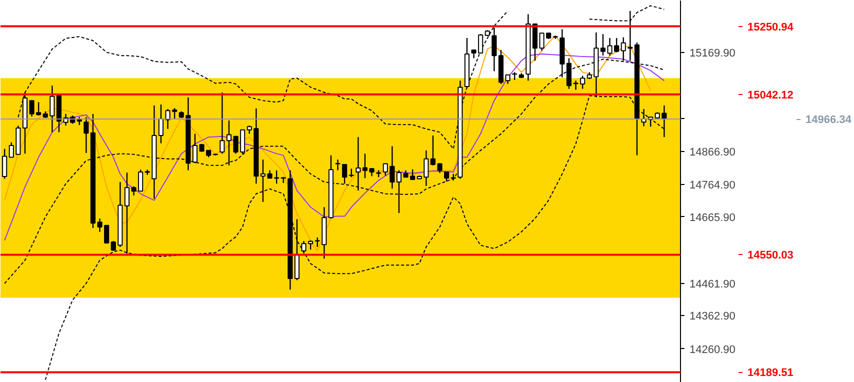 This screenshot has height=382, width=854. What do you see at coordinates (713, 54) in the screenshot?
I see `y-tick-label: 15169.90` at bounding box center [713, 54].